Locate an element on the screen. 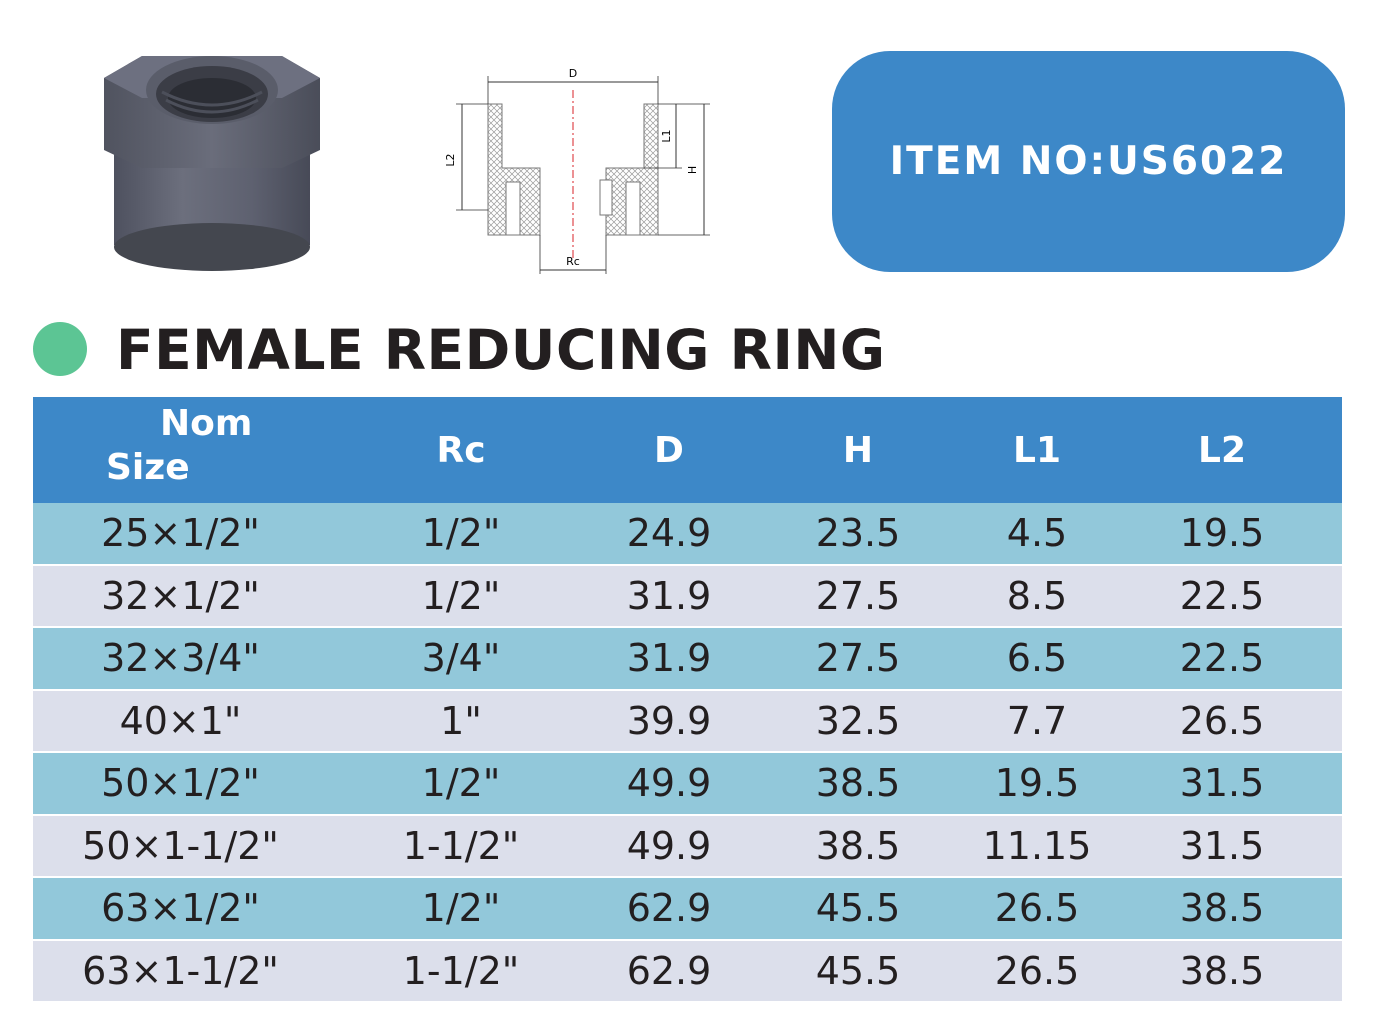  cell-l2: 19.5 is located at coordinates (1222, 534).